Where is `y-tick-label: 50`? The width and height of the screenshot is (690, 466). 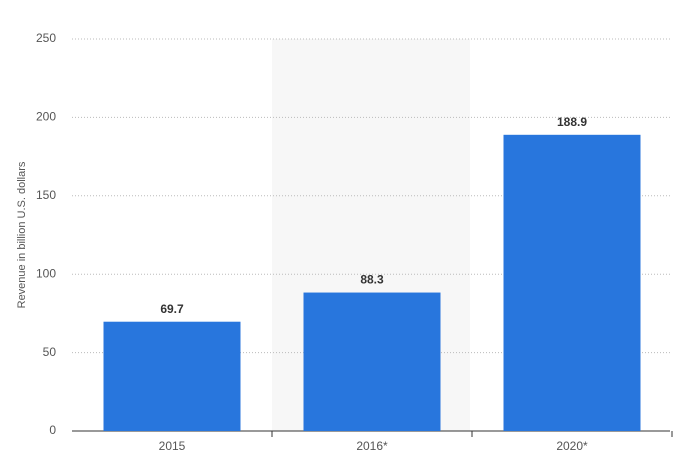 y-tick-label: 50 is located at coordinates (50, 352).